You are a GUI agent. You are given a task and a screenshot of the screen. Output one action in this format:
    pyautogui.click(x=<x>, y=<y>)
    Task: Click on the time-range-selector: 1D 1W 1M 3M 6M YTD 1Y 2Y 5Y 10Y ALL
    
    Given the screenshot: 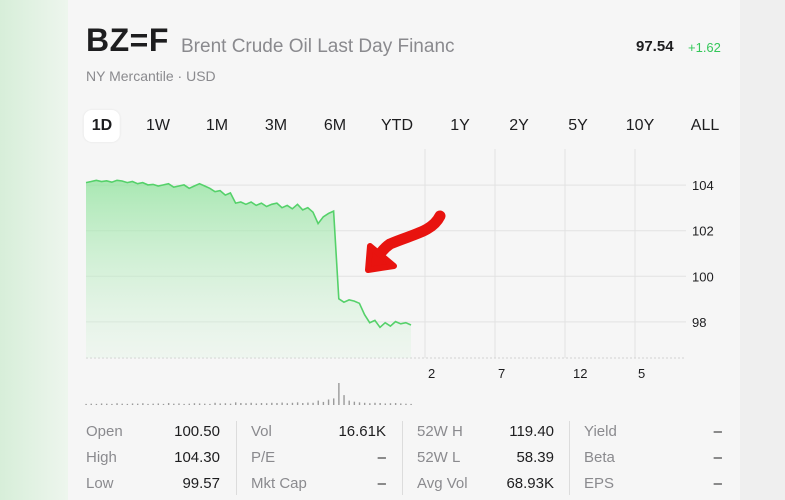 What is the action you would take?
    pyautogui.click(x=405, y=127)
    